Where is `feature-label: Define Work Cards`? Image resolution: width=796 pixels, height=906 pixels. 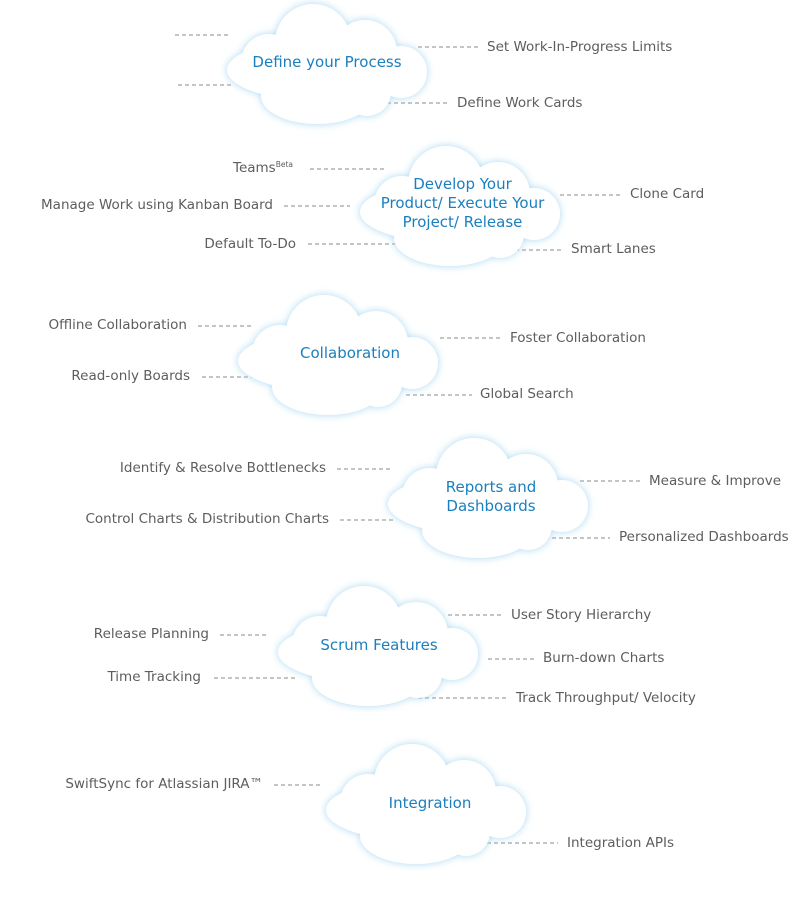
feature-label: Define Work Cards is located at coordinates (520, 103).